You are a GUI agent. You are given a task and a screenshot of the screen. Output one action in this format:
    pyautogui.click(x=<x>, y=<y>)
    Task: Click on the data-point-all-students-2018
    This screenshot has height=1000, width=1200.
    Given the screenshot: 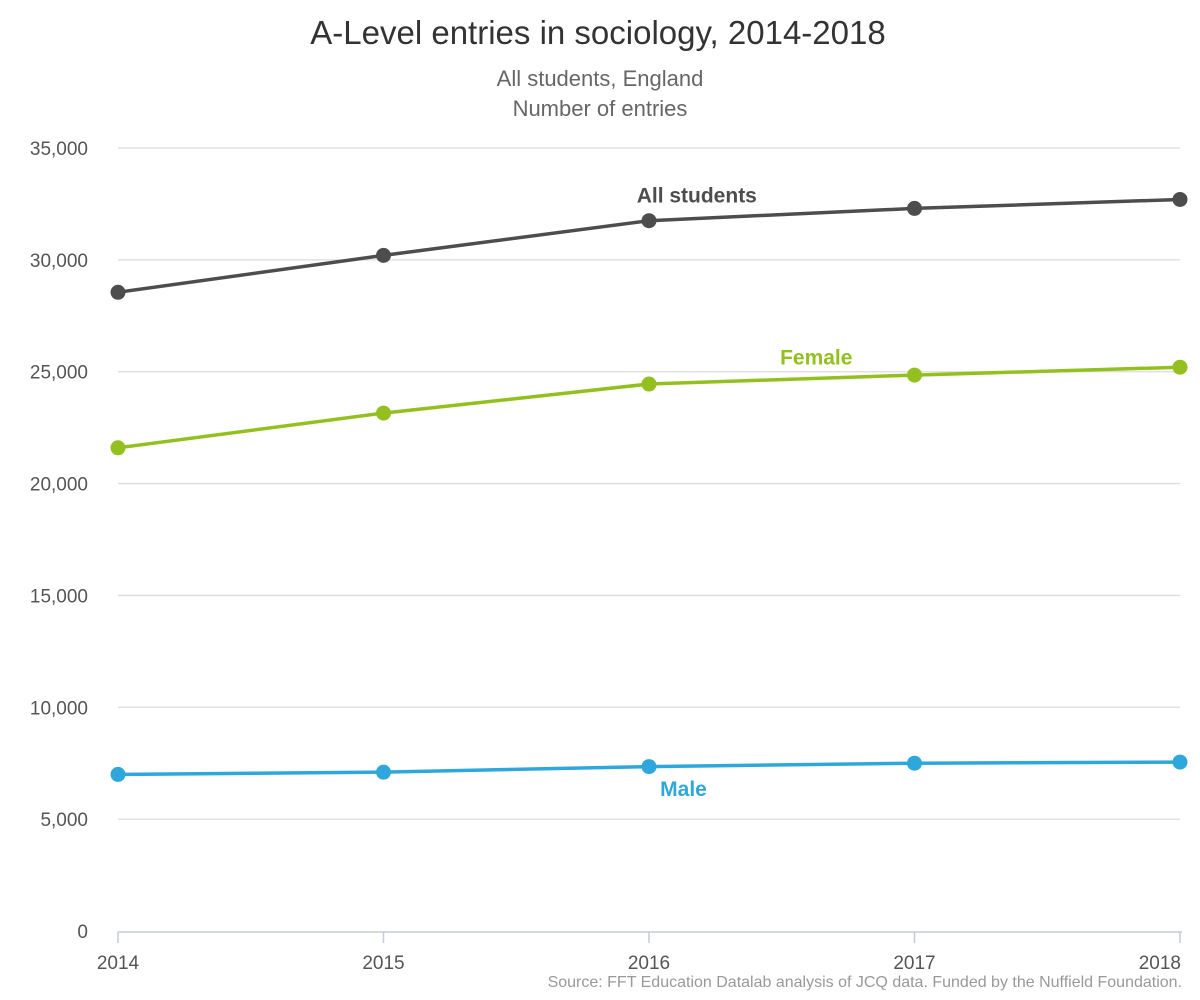 What is the action you would take?
    pyautogui.click(x=1180, y=199)
    